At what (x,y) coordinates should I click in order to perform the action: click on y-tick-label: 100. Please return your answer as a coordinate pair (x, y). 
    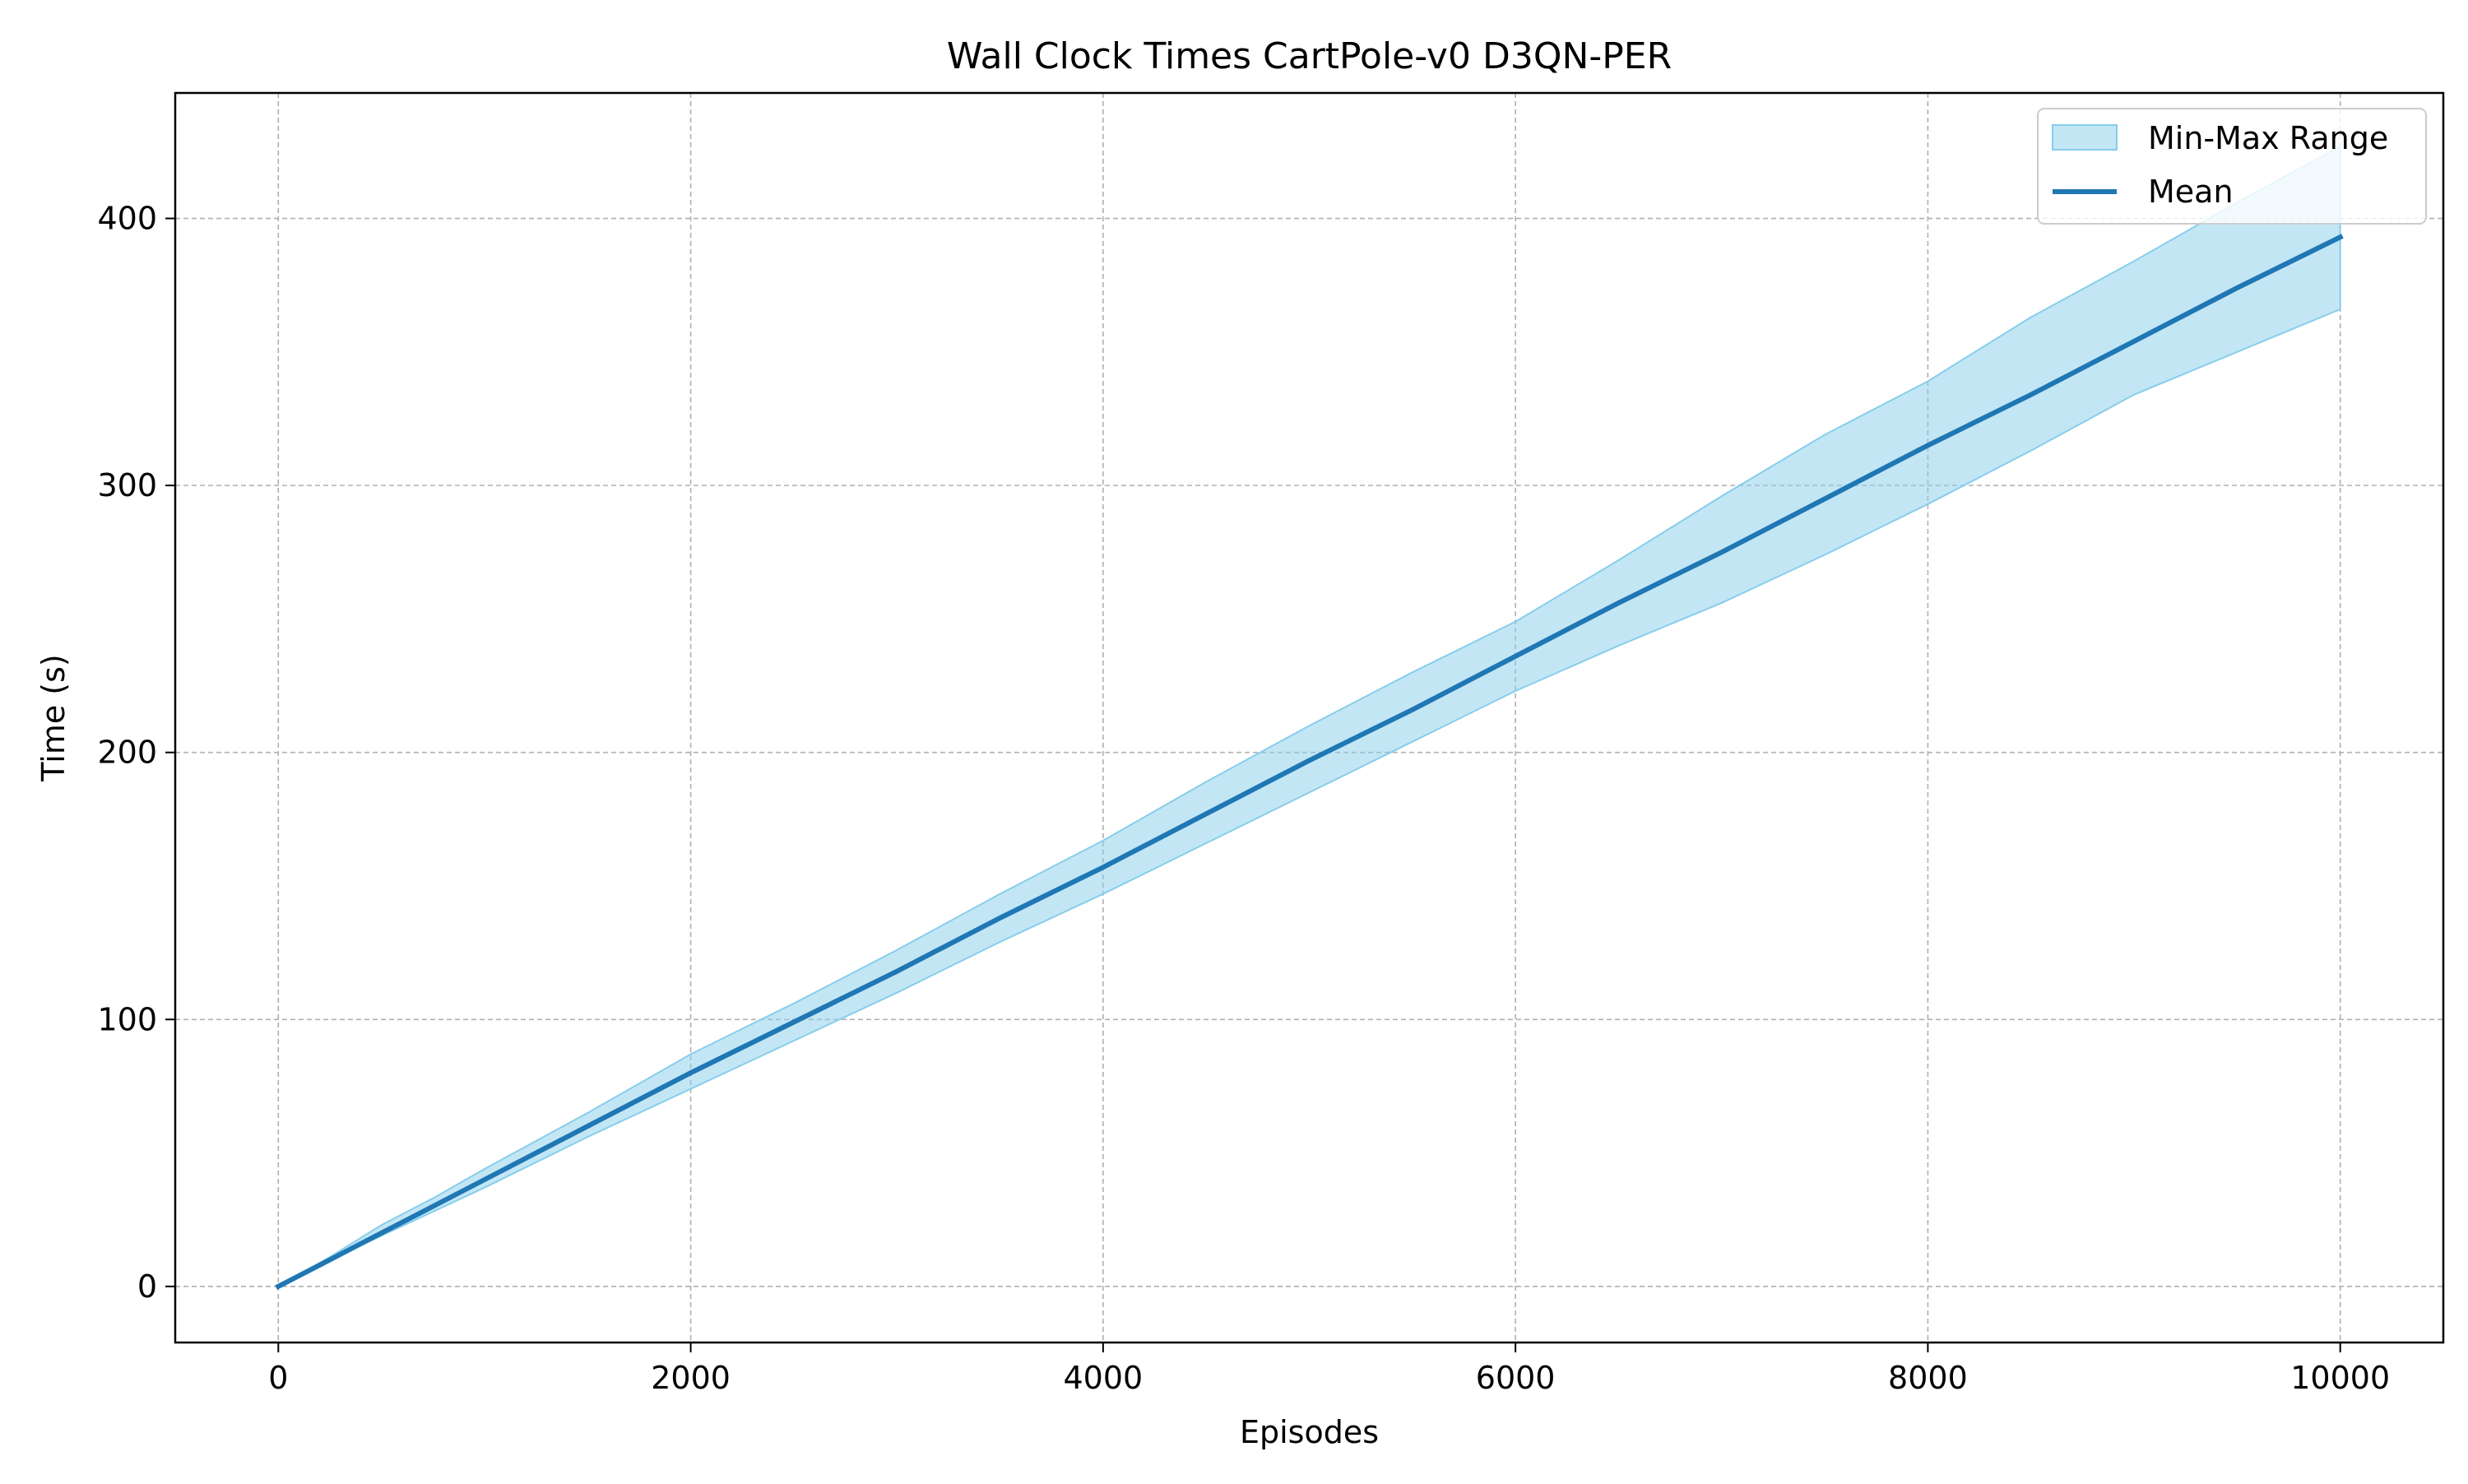
    Looking at the image, I should click on (127, 1019).